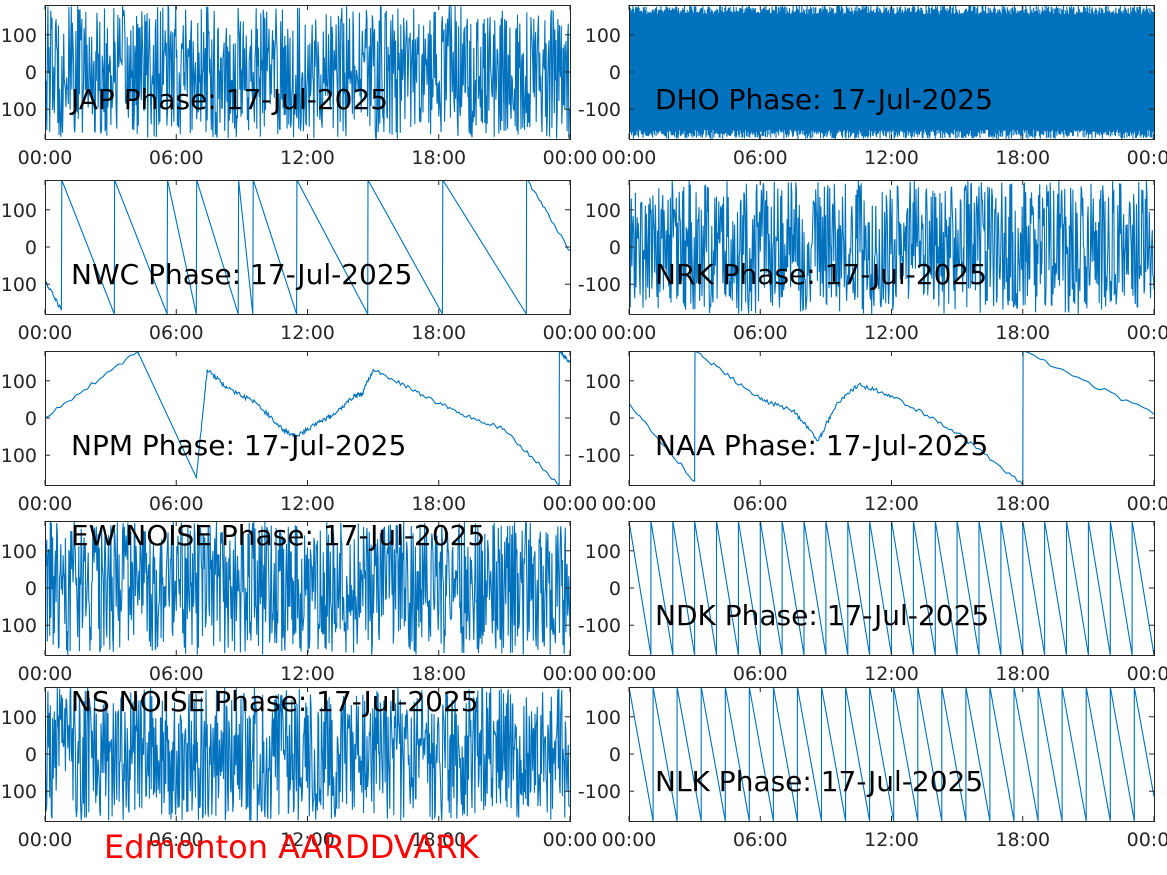  Describe the element at coordinates (822, 615) in the screenshot. I see `chart-title-ndk: NDK Phase: 17-Jul-2025` at that location.